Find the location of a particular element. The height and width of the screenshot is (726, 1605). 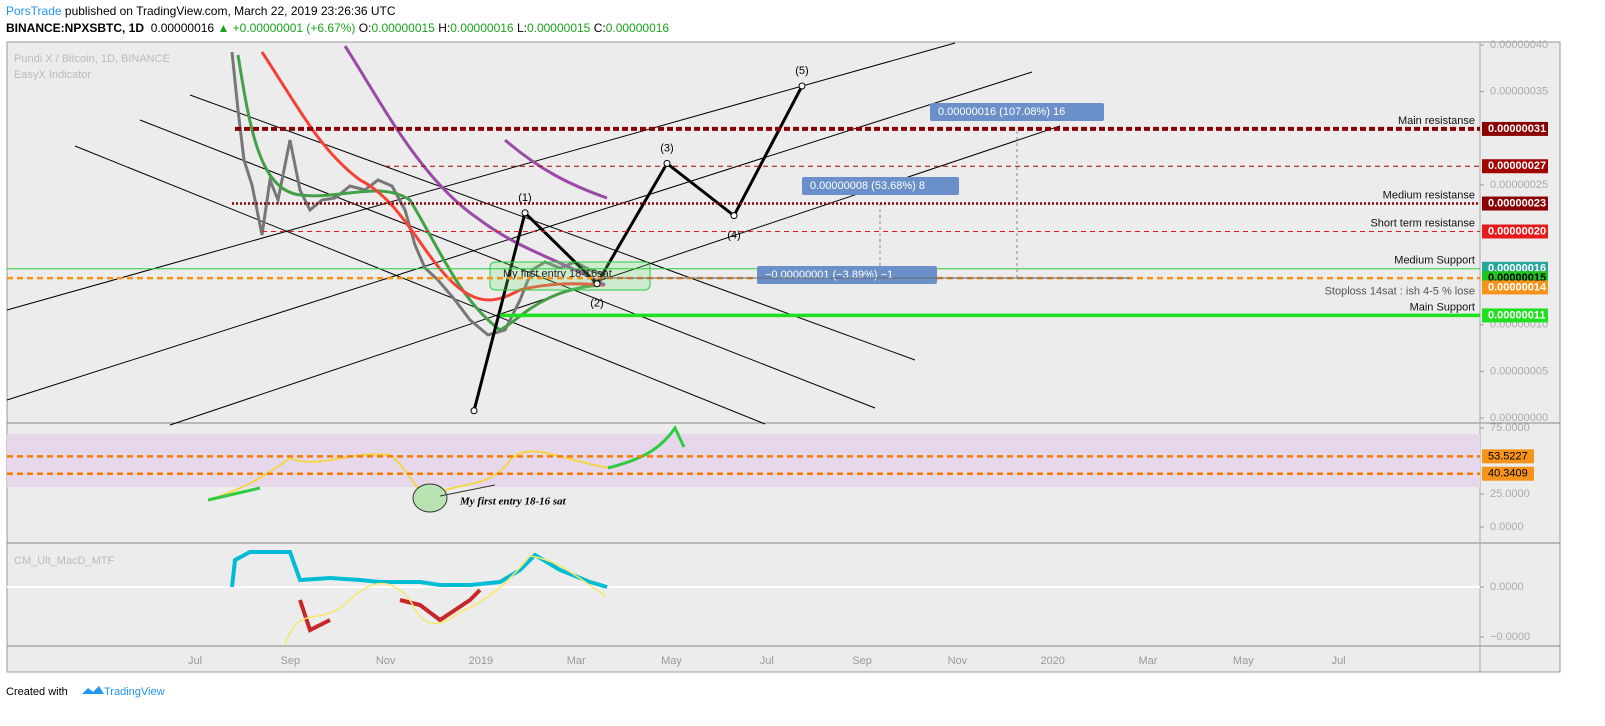

wave-line is located at coordinates (638, 248).